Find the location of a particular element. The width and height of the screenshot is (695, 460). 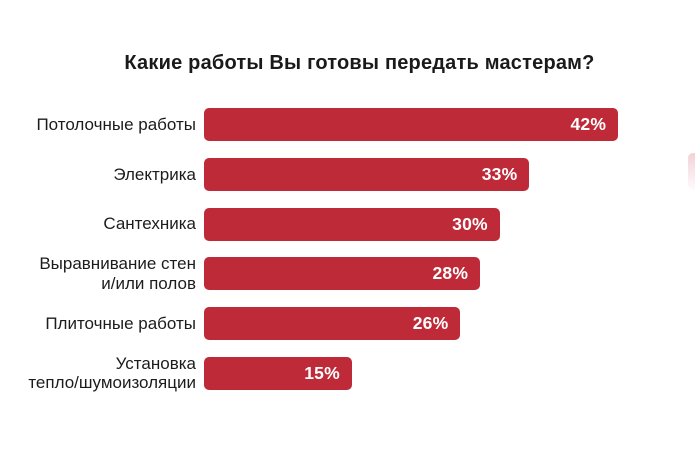

chart-row: Плиточные работы 26% is located at coordinates (330, 324).